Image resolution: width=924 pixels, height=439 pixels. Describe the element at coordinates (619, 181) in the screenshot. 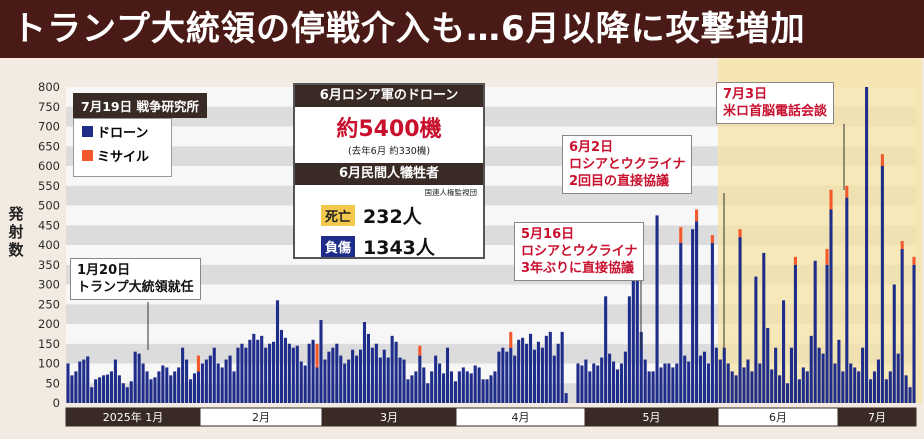

I see `annotation-jun2-line2: 2回目の直接協議` at that location.